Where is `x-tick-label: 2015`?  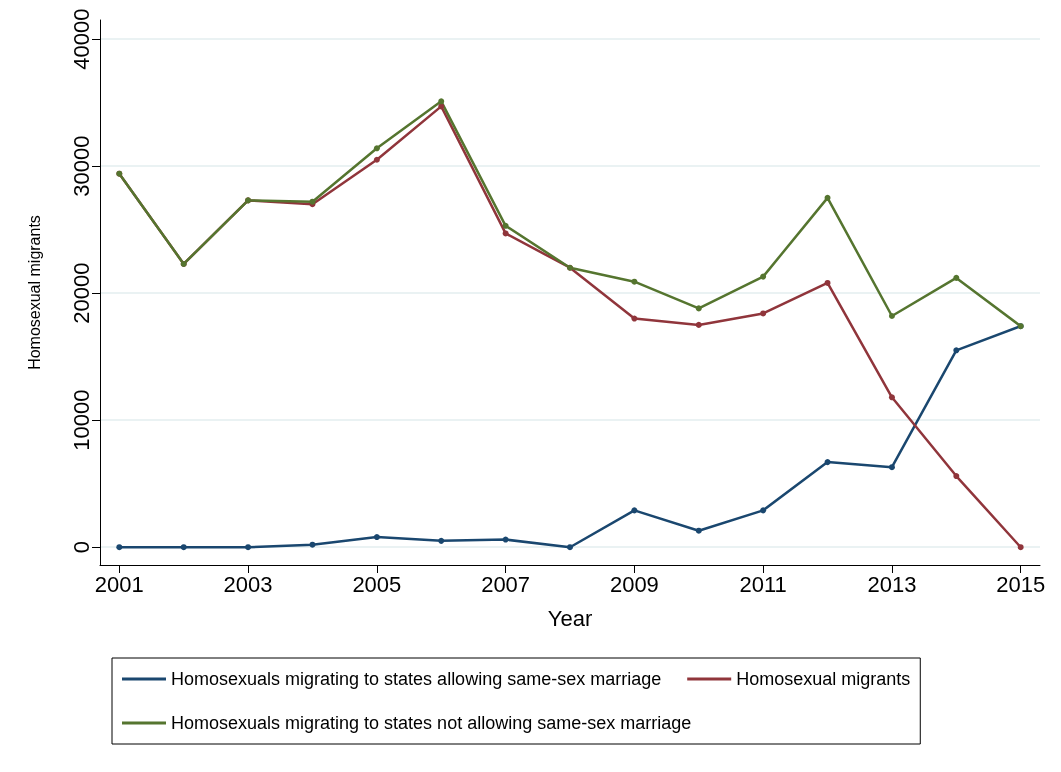 x-tick-label: 2015 is located at coordinates (1021, 584).